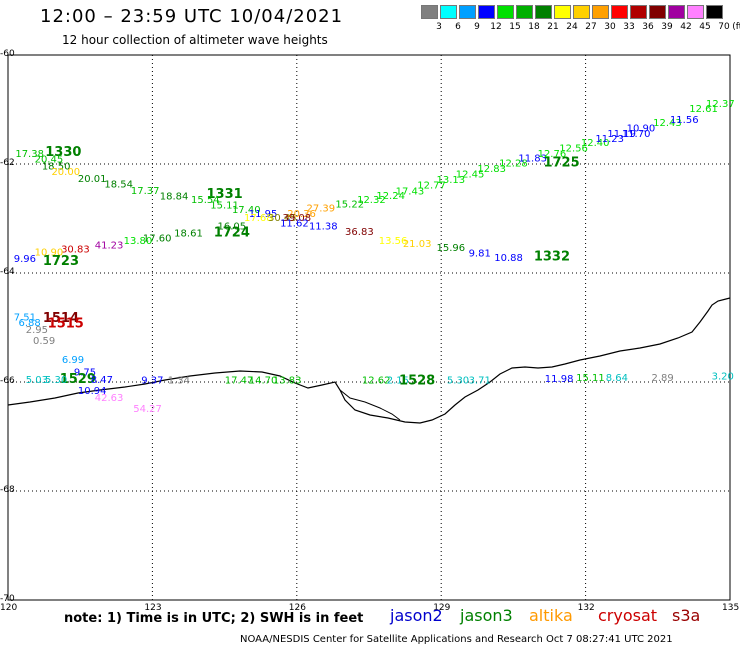 Image resolution: width=740 pixels, height=650 pixels. What do you see at coordinates (66, 324) in the screenshot?
I see `pass-time-label: 1515` at bounding box center [66, 324].